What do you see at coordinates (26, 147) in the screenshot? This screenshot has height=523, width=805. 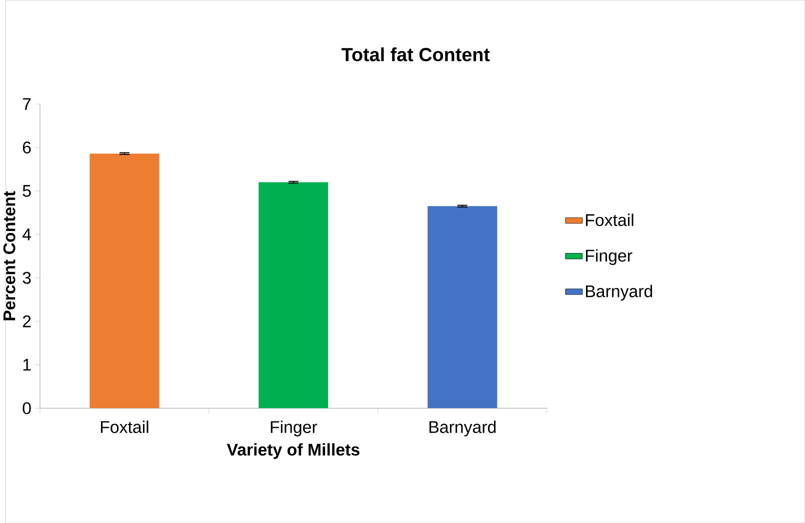 I see `y-tick-label: 6` at bounding box center [26, 147].